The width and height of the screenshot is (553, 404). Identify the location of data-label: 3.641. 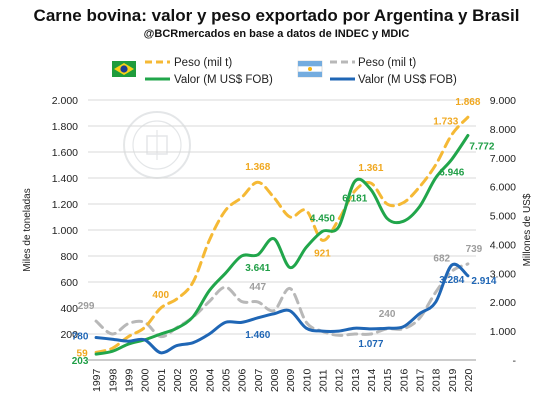
(257, 268).